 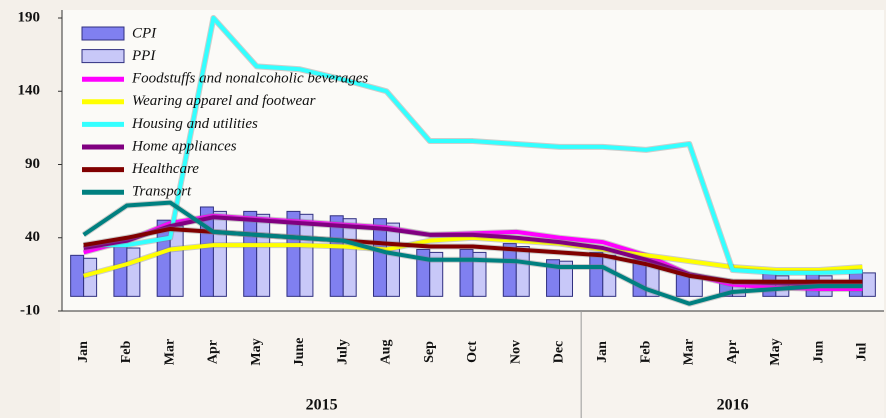 I want to click on x-tick-label: July, so click(x=342, y=352).